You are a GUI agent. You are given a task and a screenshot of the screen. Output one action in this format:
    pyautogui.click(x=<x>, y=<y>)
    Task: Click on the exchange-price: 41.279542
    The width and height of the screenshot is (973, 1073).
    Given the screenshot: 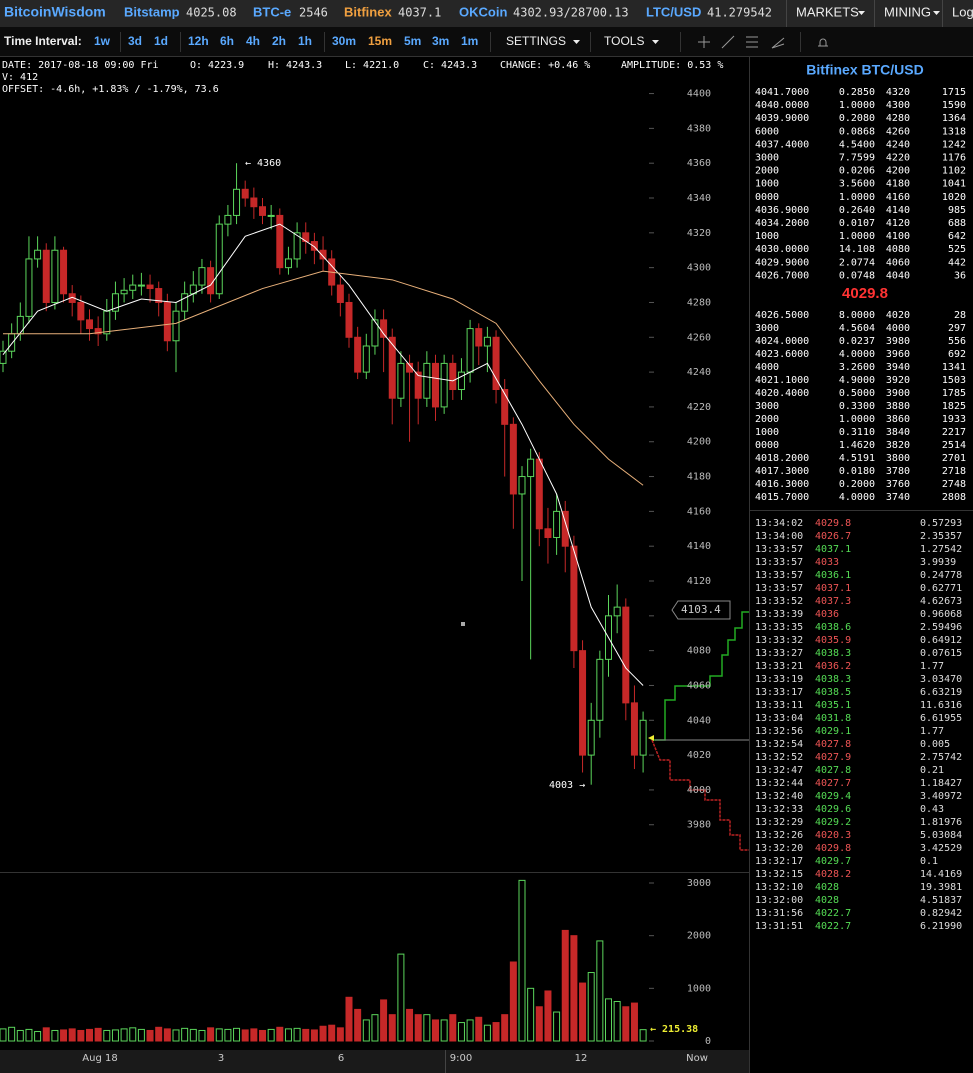 What is the action you would take?
    pyautogui.click(x=739, y=13)
    